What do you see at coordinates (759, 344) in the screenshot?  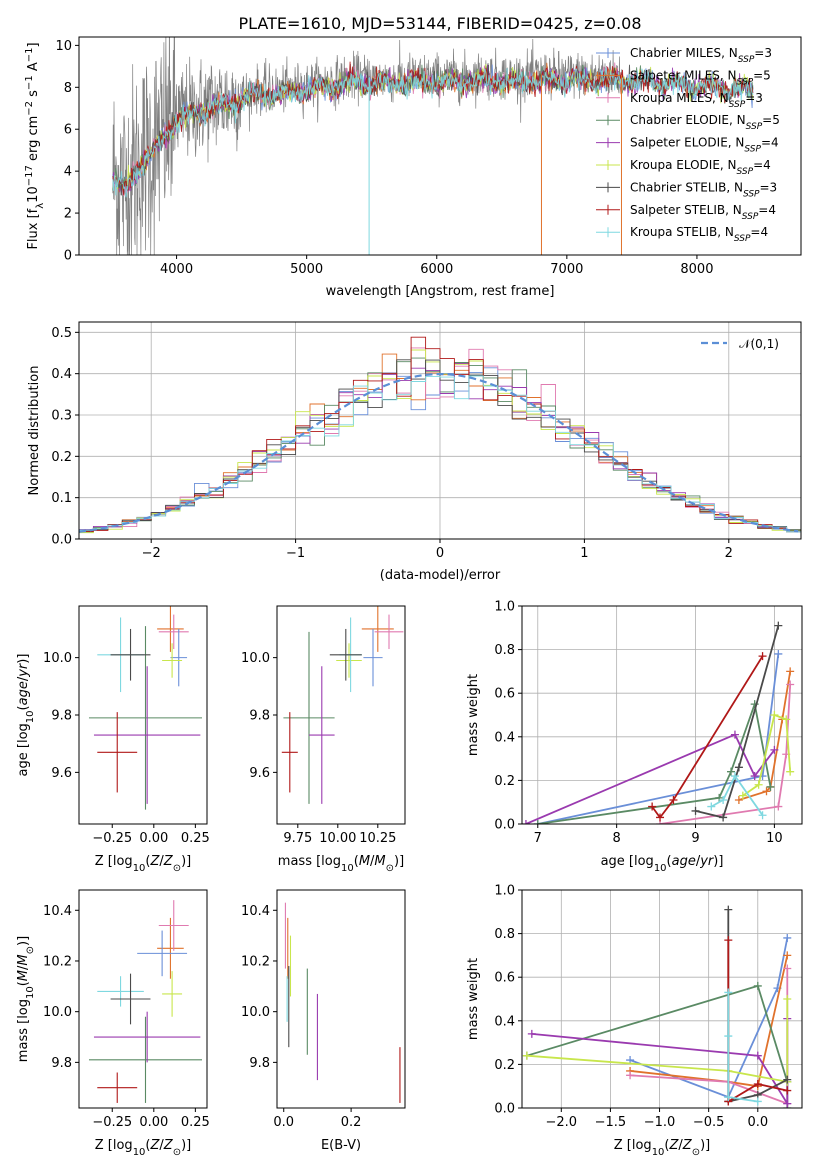 I see `legend-label-gaussian: 𝒩(0,1)` at bounding box center [759, 344].